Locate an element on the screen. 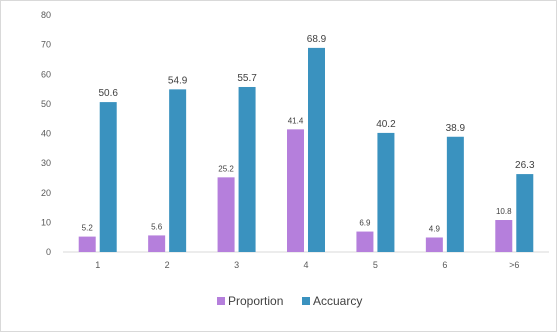 The width and height of the screenshot is (557, 332). legend: Proportion Accuarcy is located at coordinates (289, 301).